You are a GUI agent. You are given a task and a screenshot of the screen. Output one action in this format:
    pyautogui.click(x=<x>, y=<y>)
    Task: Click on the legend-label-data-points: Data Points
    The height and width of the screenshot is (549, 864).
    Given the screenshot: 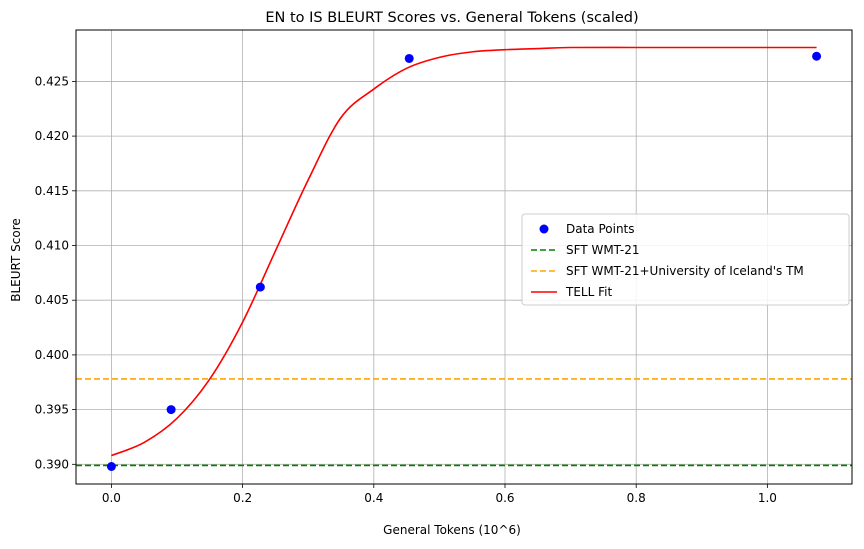 What is the action you would take?
    pyautogui.click(x=600, y=229)
    